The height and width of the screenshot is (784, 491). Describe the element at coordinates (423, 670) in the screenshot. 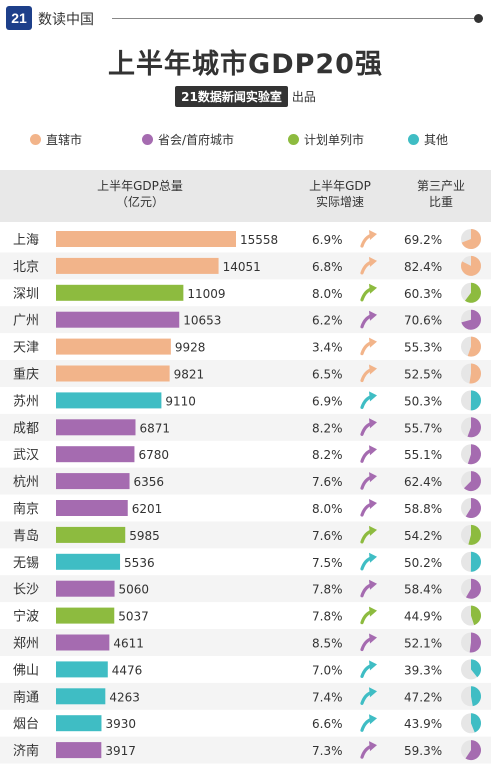

I see `tertiary-label: 39.3%` at that location.